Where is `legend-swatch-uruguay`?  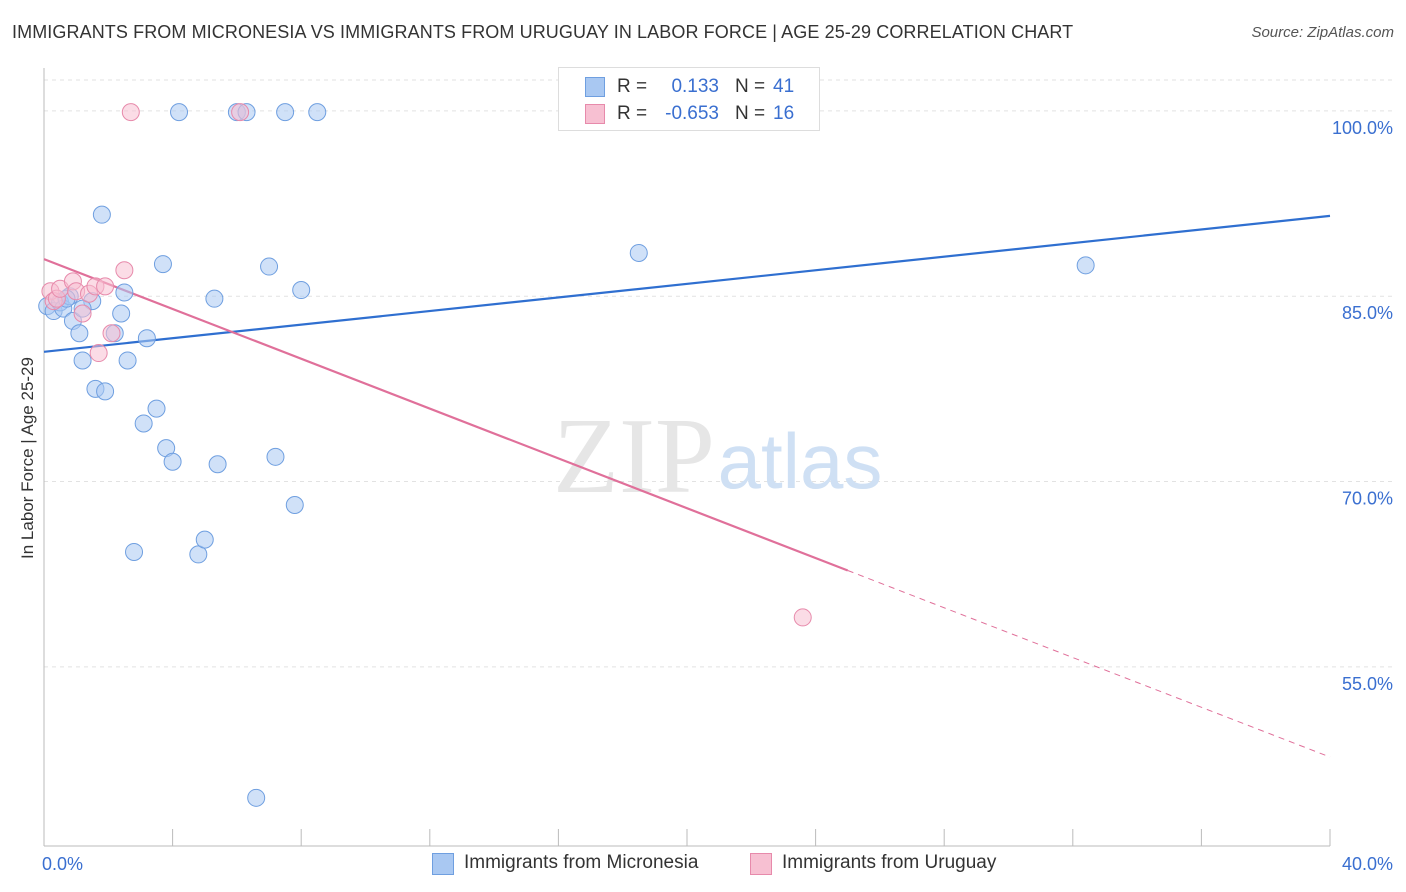 legend-swatch-uruguay is located at coordinates (761, 864).